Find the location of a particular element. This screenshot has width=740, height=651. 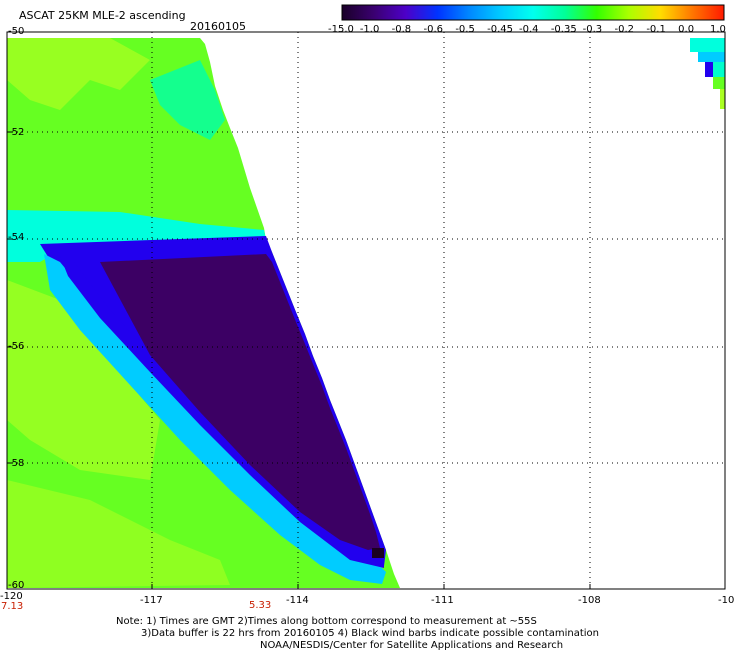

lon-label: -108 is located at coordinates (589, 600).